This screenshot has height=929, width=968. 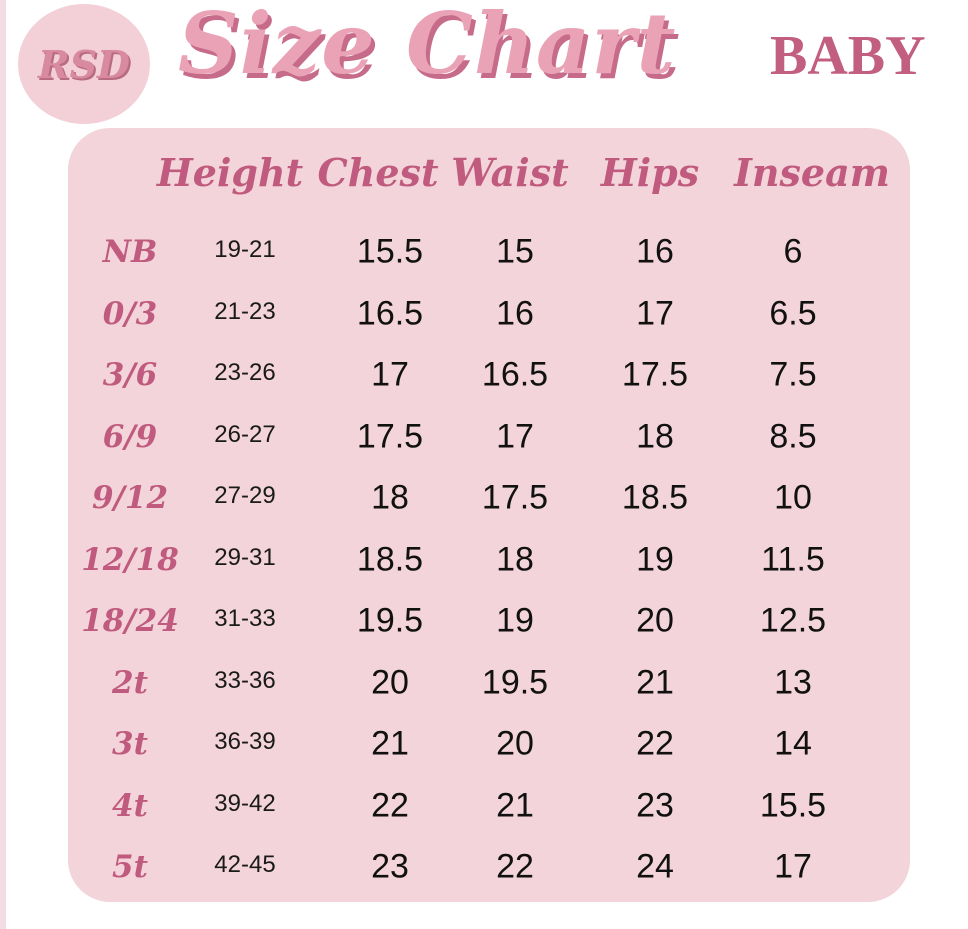 What do you see at coordinates (245, 864) in the screenshot?
I see `cell-height: 42-45` at bounding box center [245, 864].